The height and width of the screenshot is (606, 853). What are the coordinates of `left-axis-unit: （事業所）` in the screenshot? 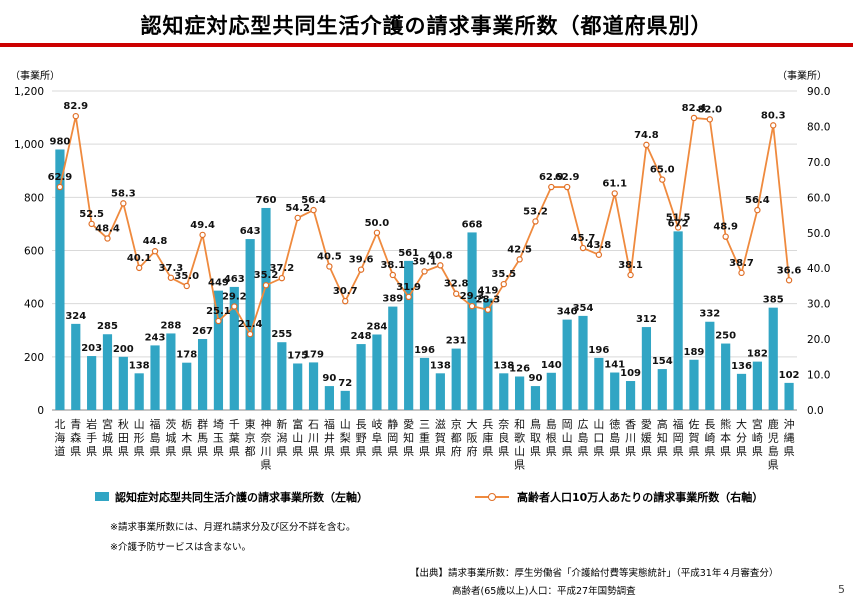 It's located at (35, 76).